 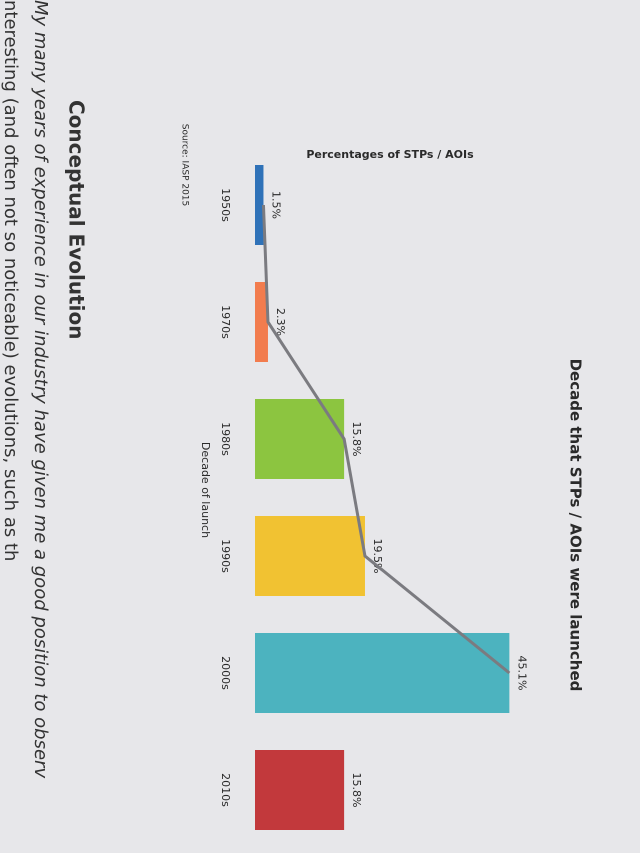 I want to click on data-label: 2.3%, so click(x=280, y=322).